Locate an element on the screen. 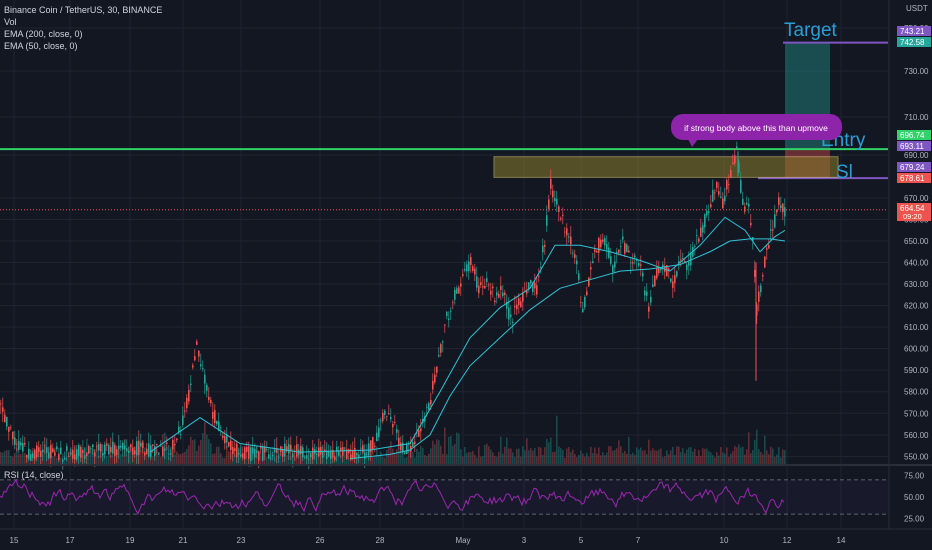  rsi-tick-label: 50.00 is located at coordinates (914, 497).